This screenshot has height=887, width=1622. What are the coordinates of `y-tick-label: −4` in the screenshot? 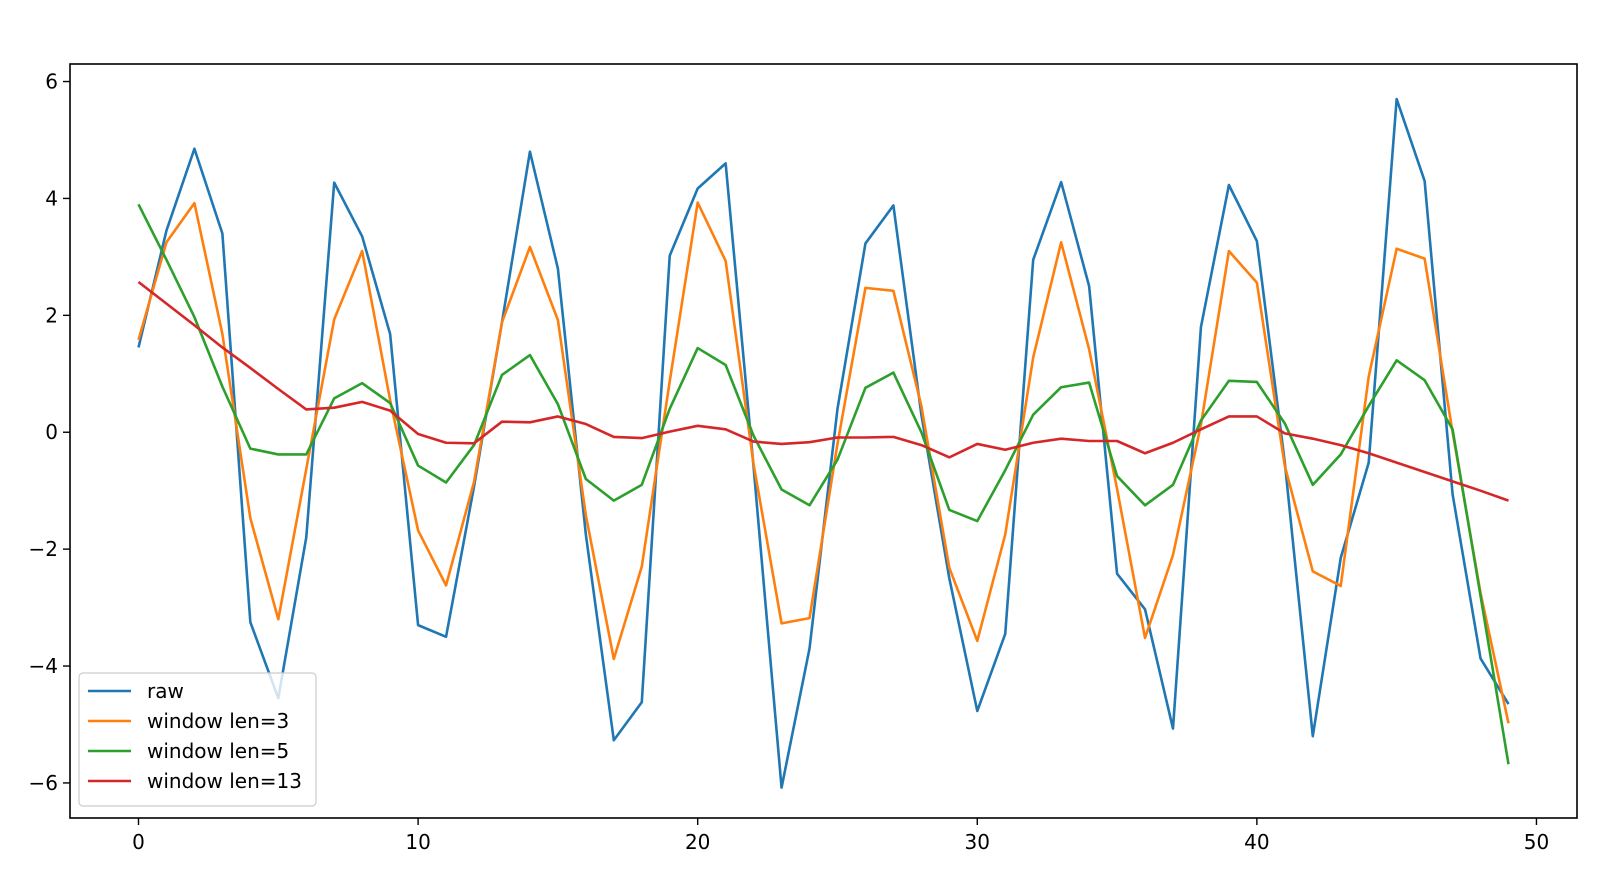 It's located at (43, 666).